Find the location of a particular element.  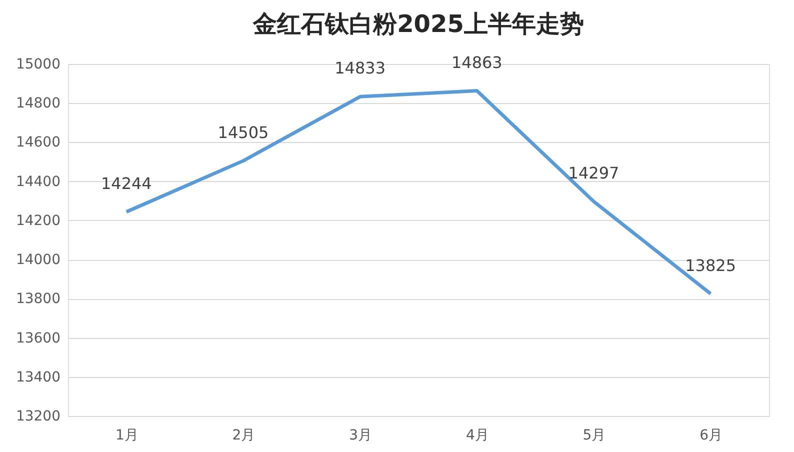

y-tick-label: 14800 is located at coordinates (38, 104).